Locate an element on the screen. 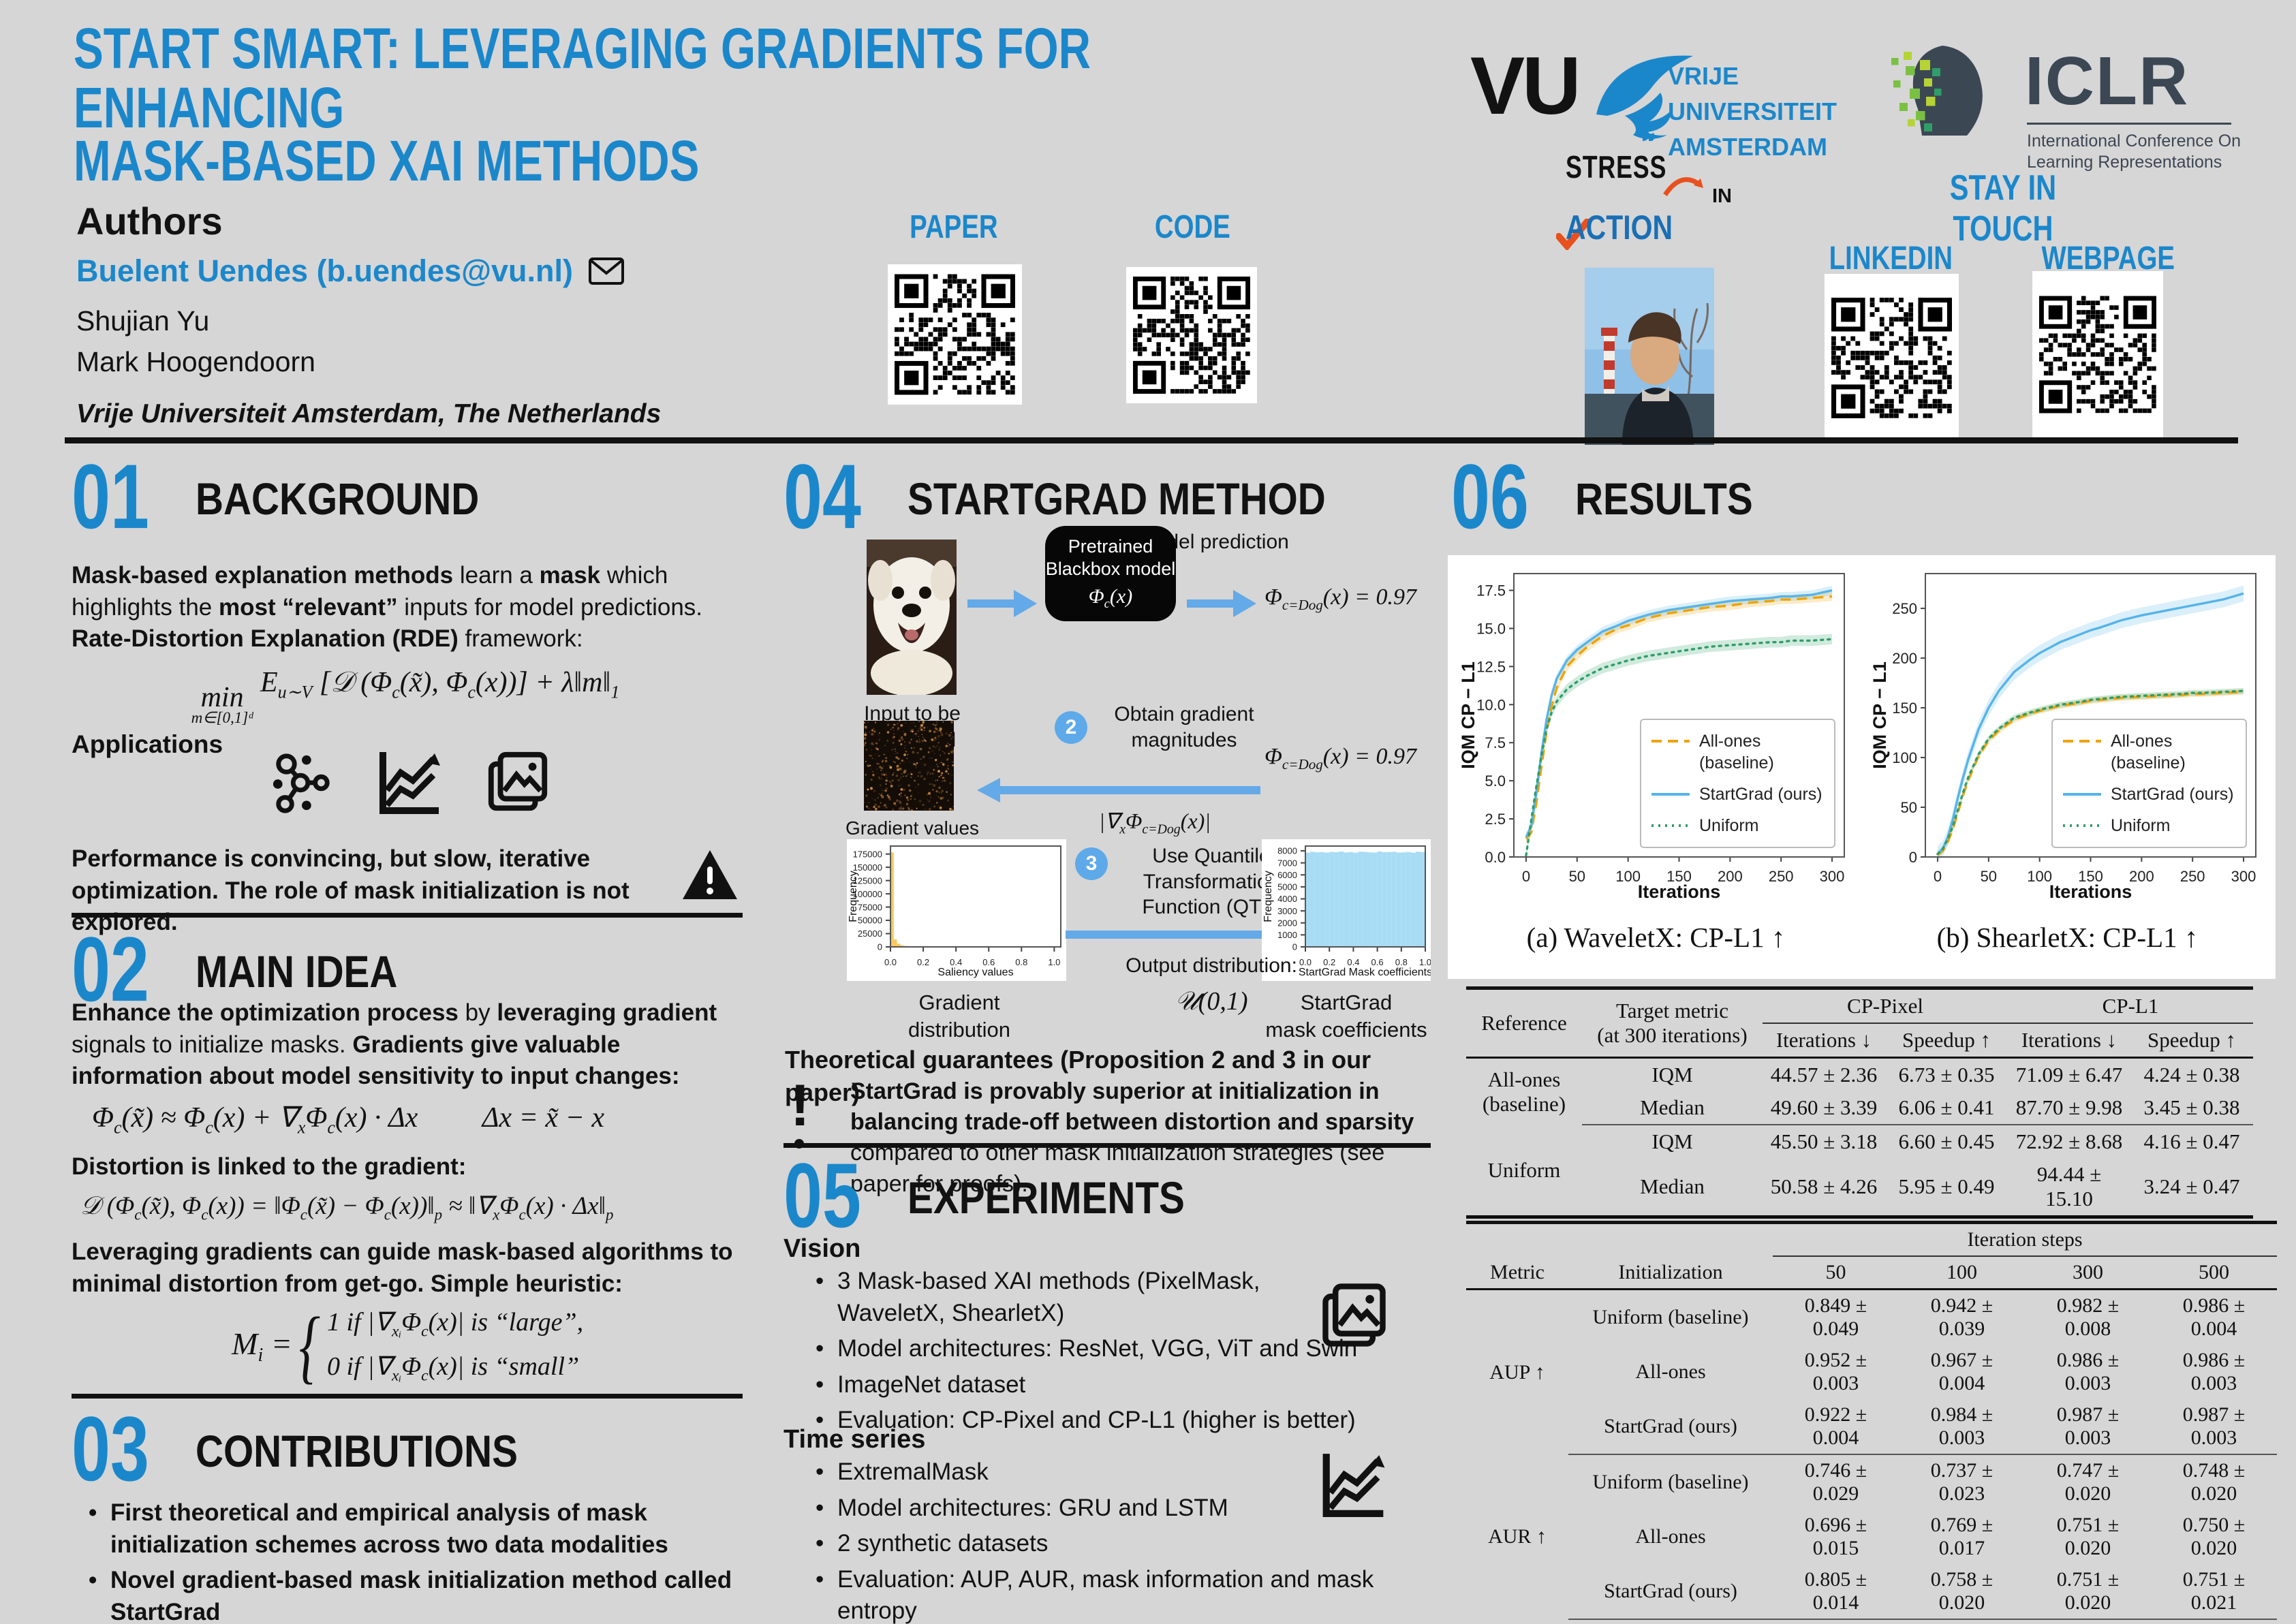  bar is located at coordinates (1380, 899).